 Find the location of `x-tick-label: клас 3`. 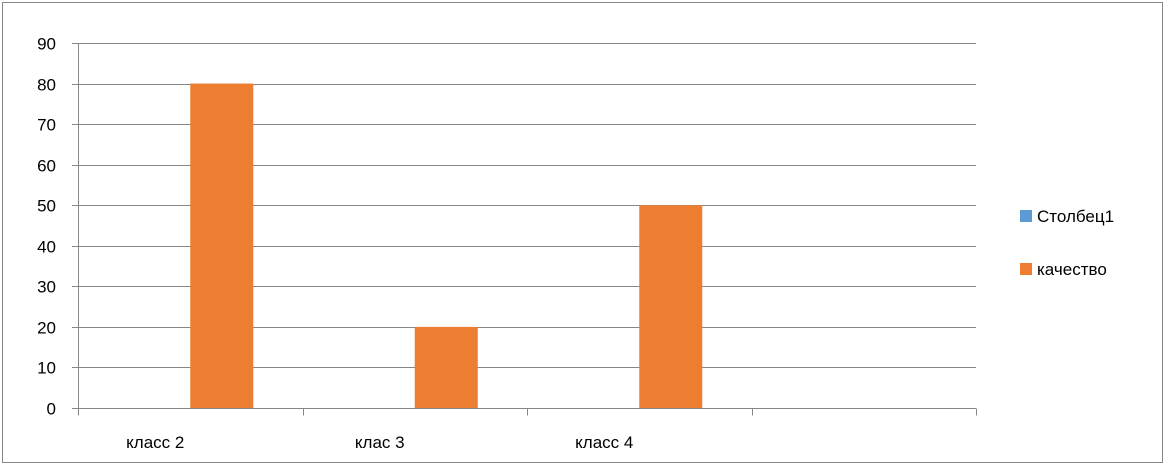

x-tick-label: клас 3 is located at coordinates (380, 442).